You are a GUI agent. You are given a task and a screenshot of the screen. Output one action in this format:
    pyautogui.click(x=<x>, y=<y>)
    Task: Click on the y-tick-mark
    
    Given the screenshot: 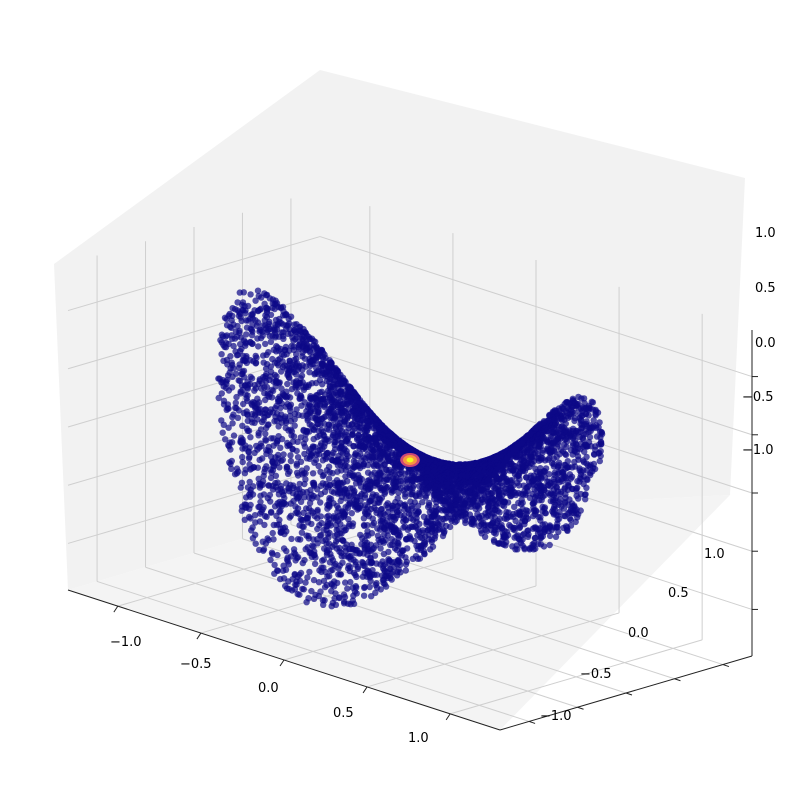 What is the action you would take?
    pyautogui.click(x=726, y=666)
    